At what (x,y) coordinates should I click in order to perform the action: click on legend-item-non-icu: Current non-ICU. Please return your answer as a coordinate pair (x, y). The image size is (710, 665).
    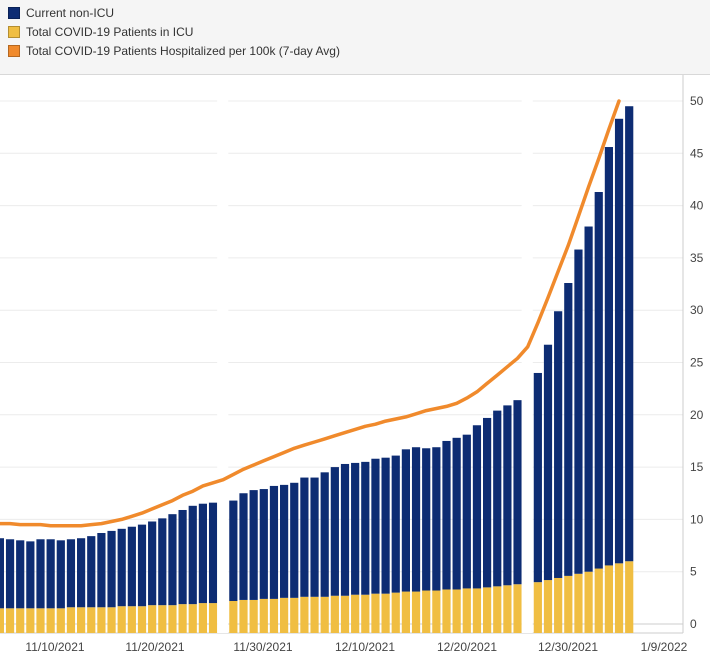
    Looking at the image, I should click on (61, 13).